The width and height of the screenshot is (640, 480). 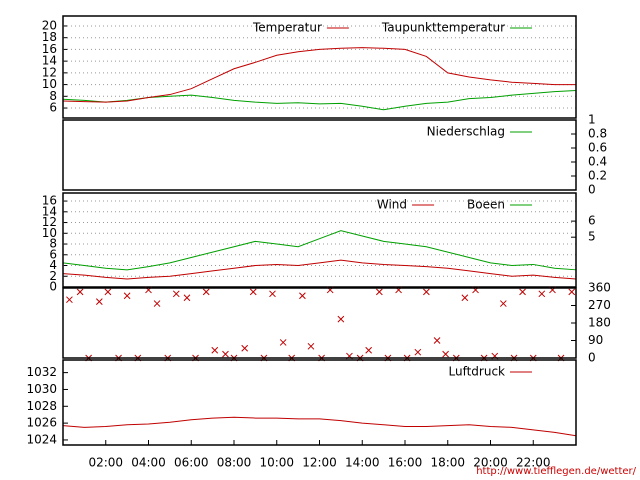 I want to click on y-tick-label: 1030, so click(x=41, y=389).